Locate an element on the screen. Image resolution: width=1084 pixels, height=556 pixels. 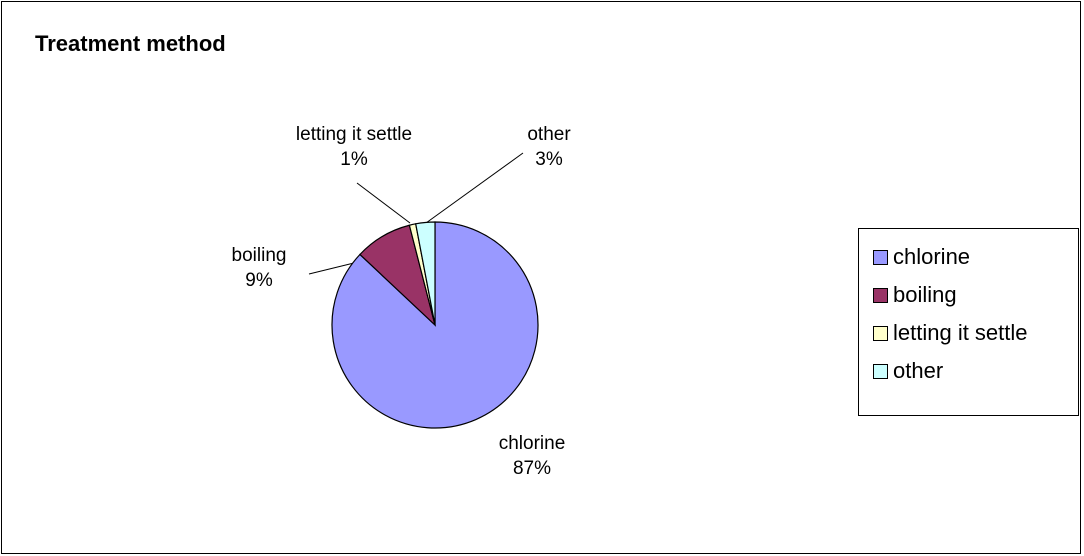
legend-label: chlorine is located at coordinates (932, 256).